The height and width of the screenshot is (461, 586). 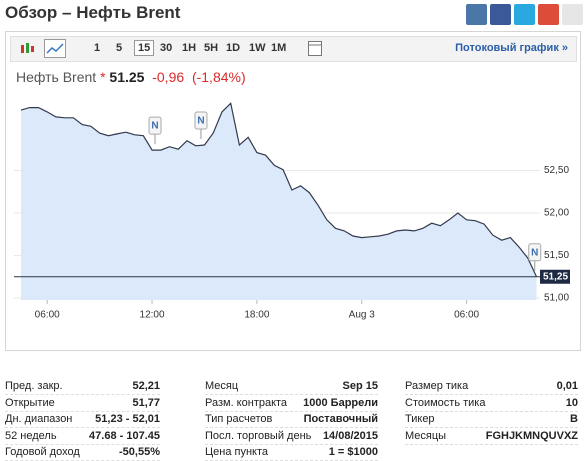 What do you see at coordinates (293, 49) in the screenshot?
I see `toolbar: Потоковый график » 1 5 15 30 1H 5H 1D 1W 1M` at bounding box center [293, 49].